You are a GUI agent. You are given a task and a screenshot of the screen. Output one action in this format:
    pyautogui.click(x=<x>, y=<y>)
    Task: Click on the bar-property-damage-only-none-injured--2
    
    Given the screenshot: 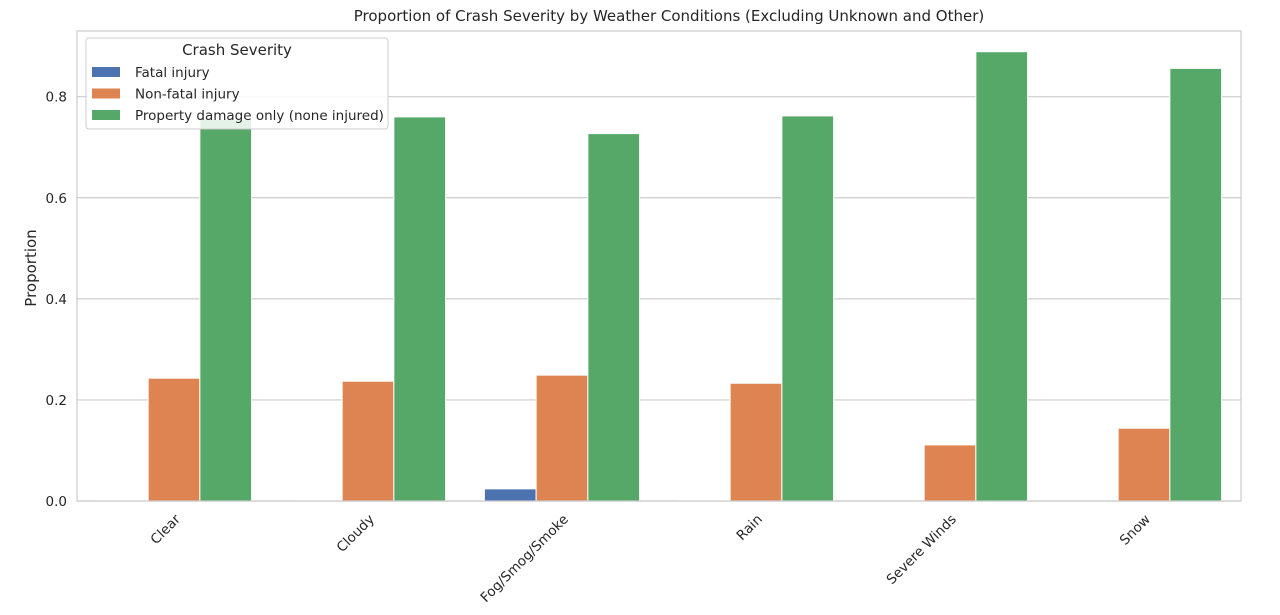 What is the action you would take?
    pyautogui.click(x=614, y=317)
    